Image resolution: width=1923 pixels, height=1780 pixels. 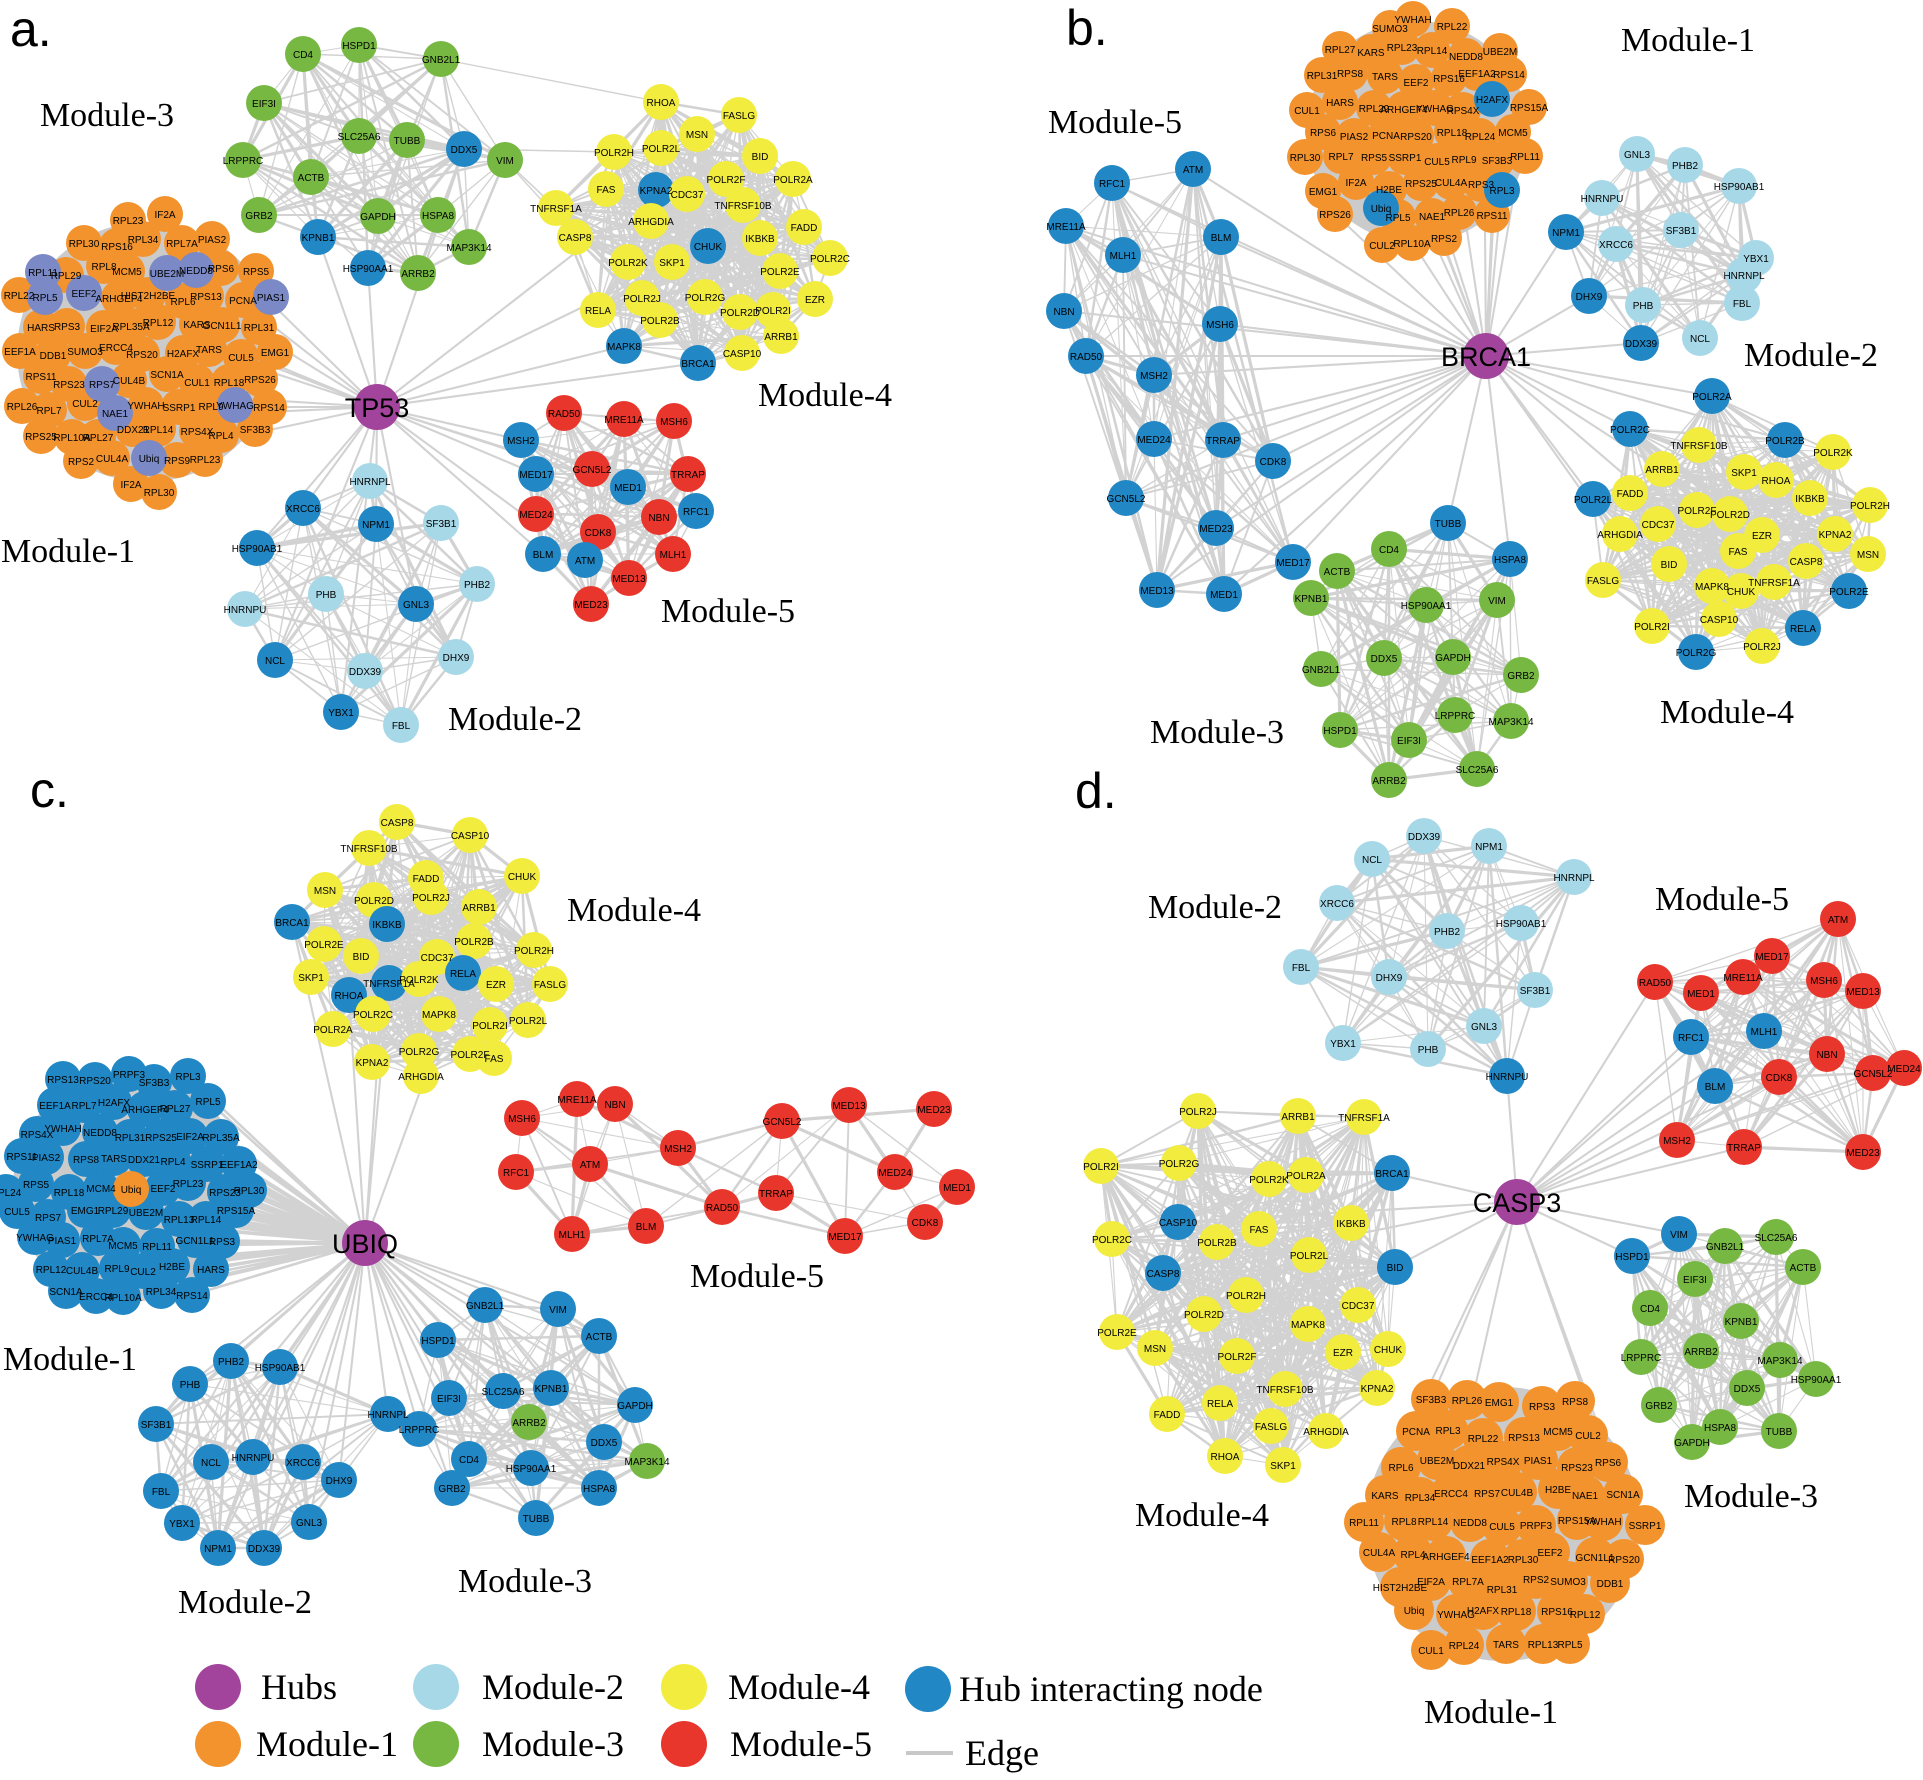 I want to click on svg-text: RPL30, so click(x=1305, y=158).